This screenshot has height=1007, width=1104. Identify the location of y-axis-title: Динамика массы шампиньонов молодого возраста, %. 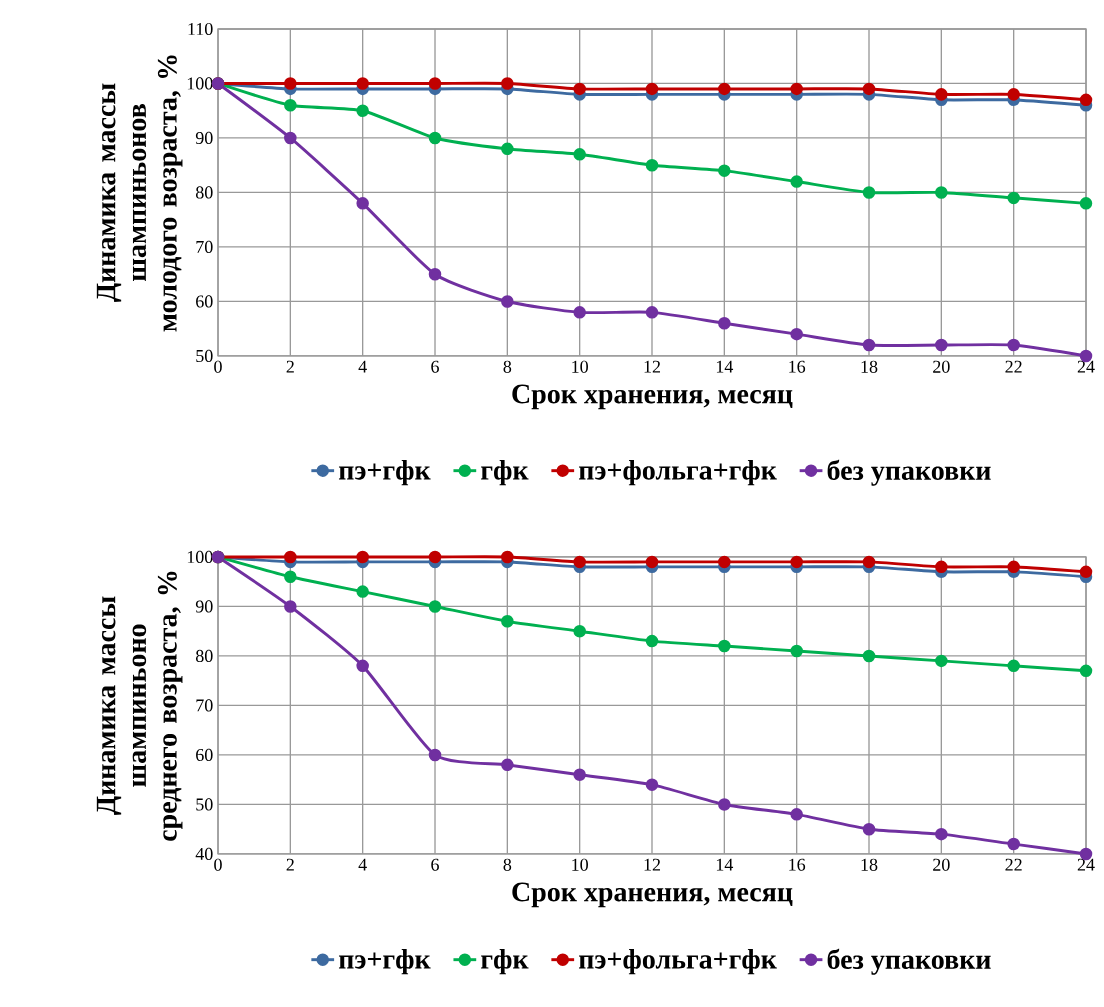
(139, 193).